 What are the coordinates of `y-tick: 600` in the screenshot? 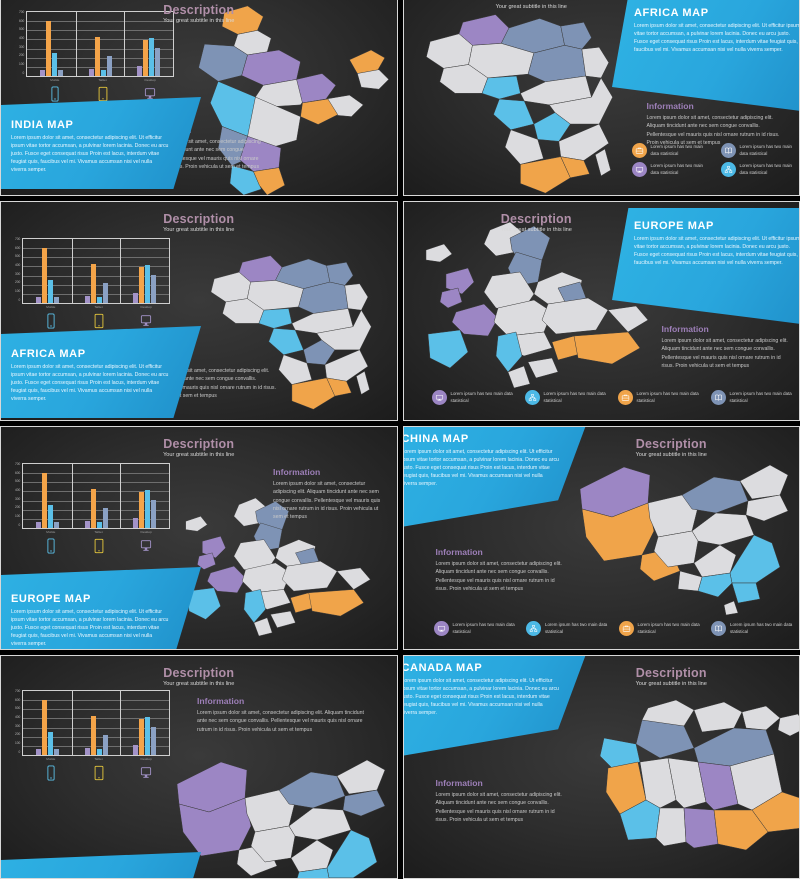 It's located at (17, 248).